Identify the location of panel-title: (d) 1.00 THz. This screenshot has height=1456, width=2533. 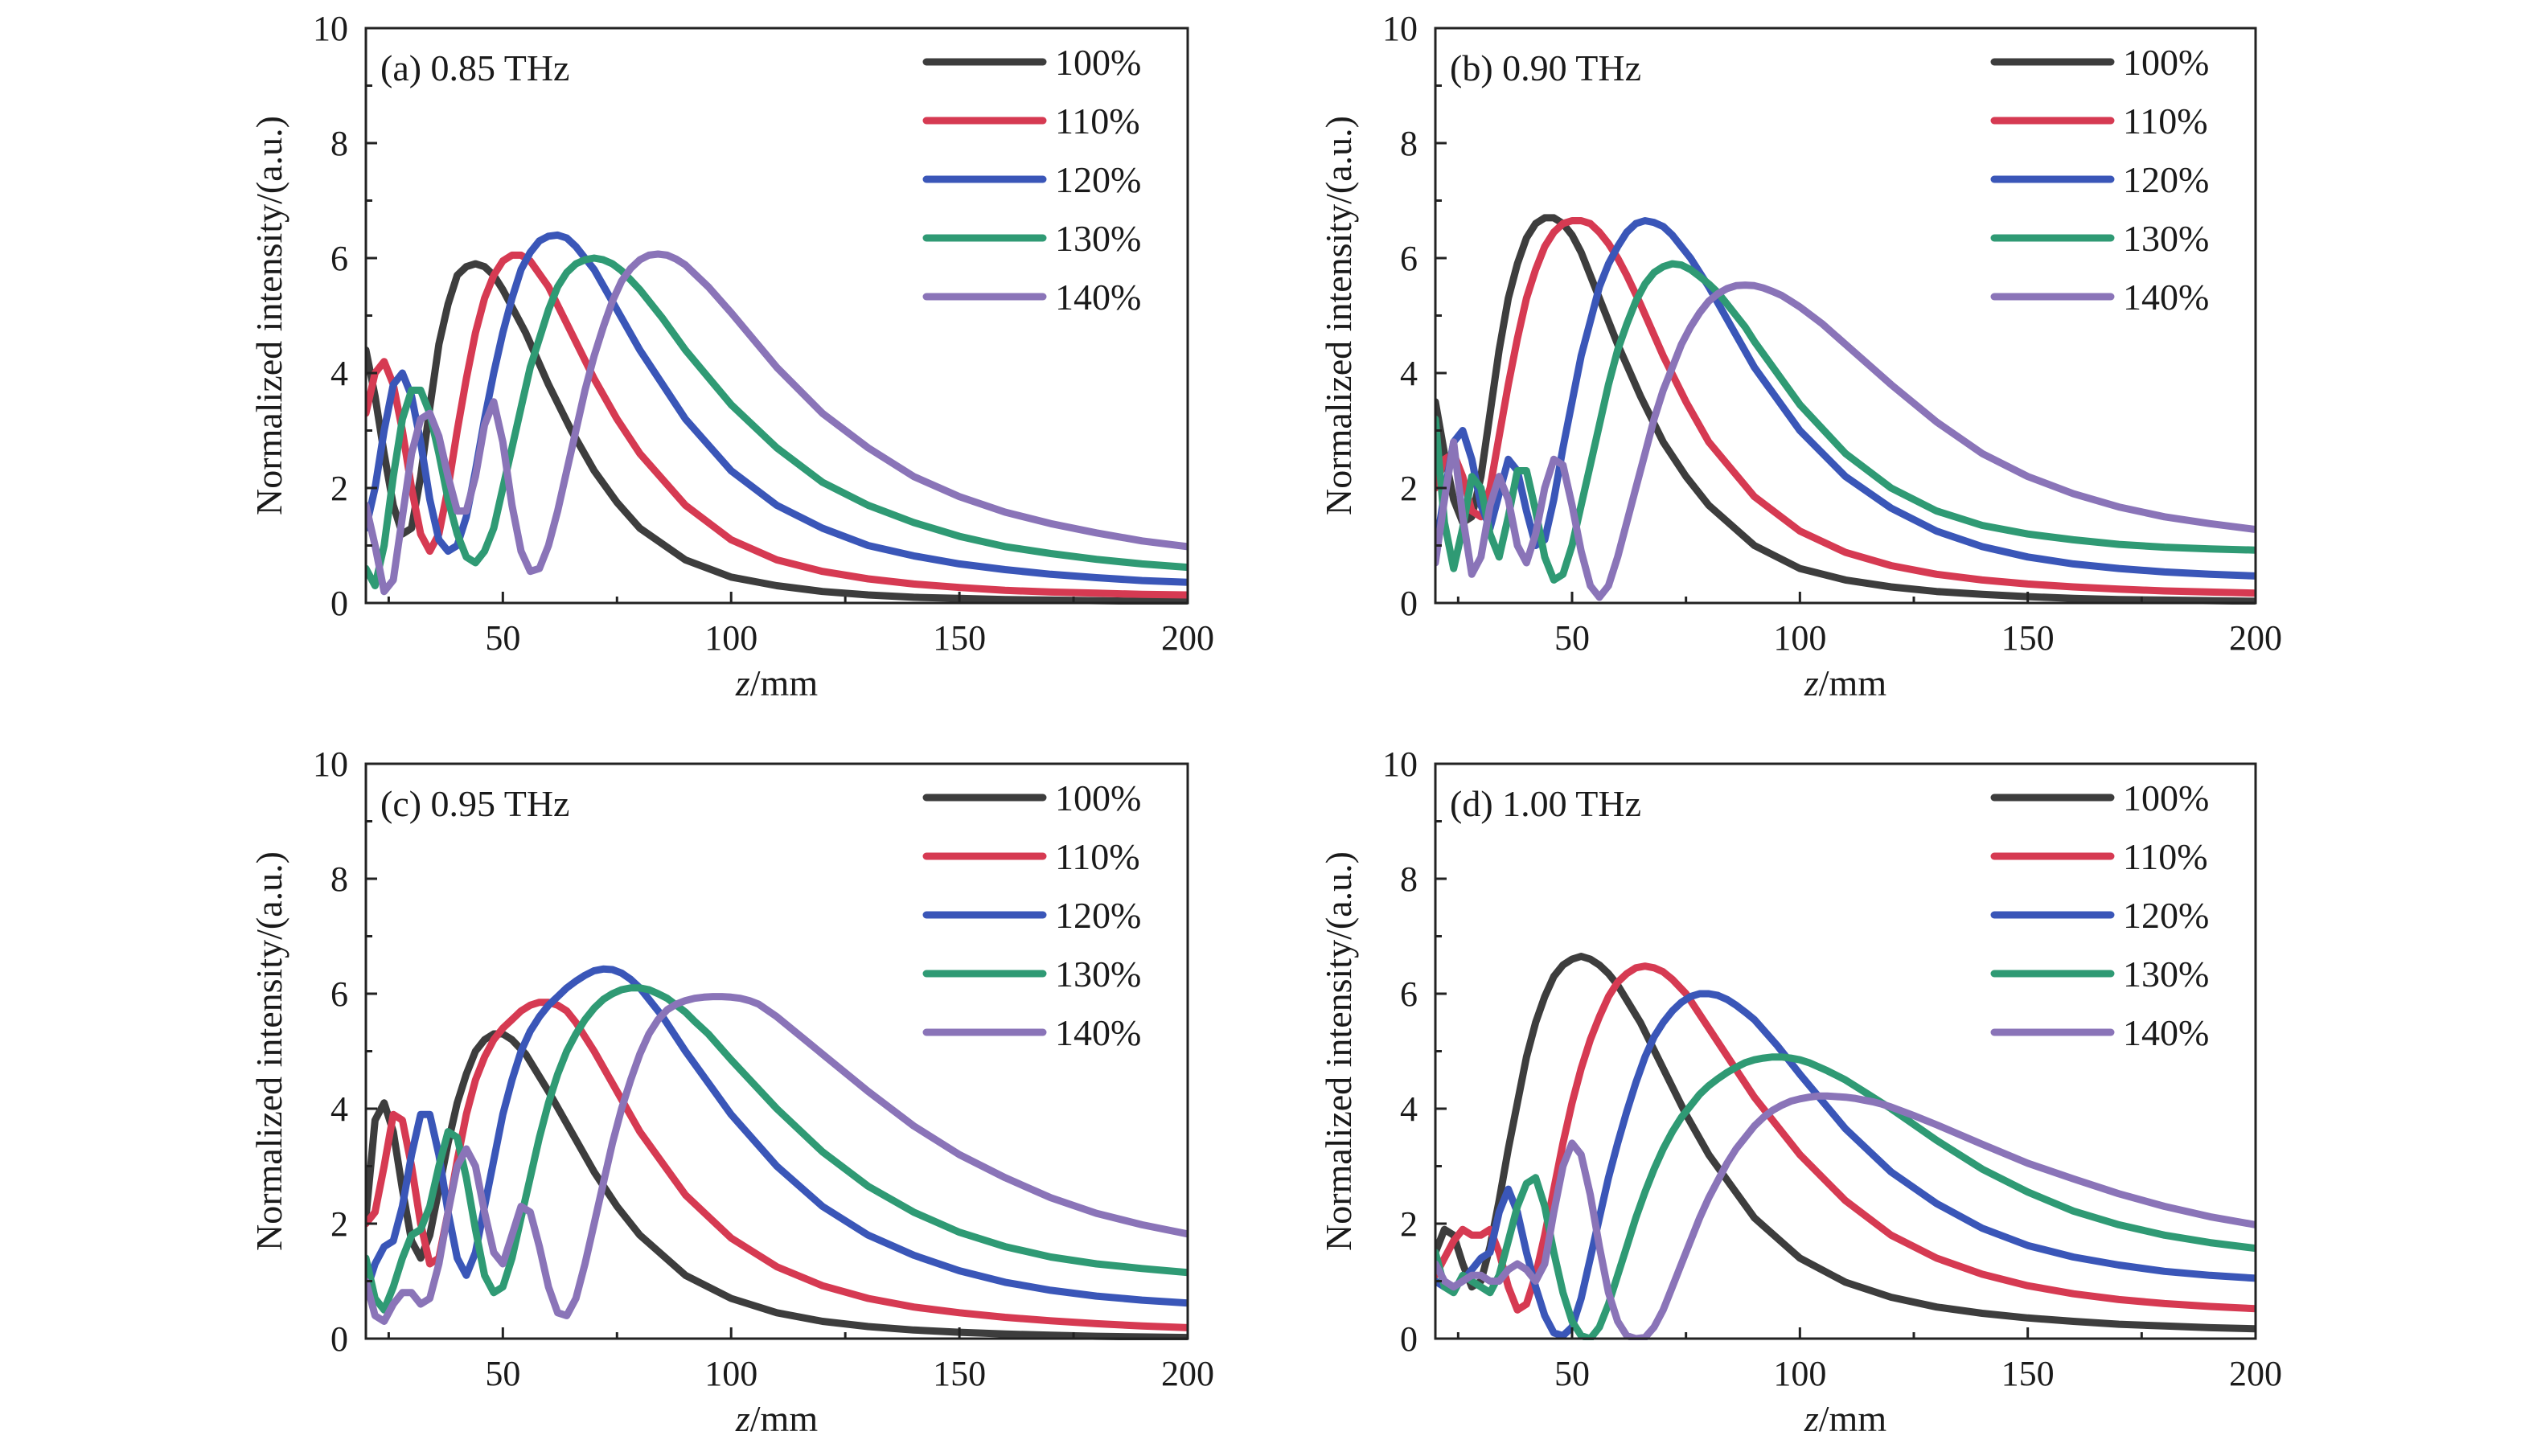
(1545, 803).